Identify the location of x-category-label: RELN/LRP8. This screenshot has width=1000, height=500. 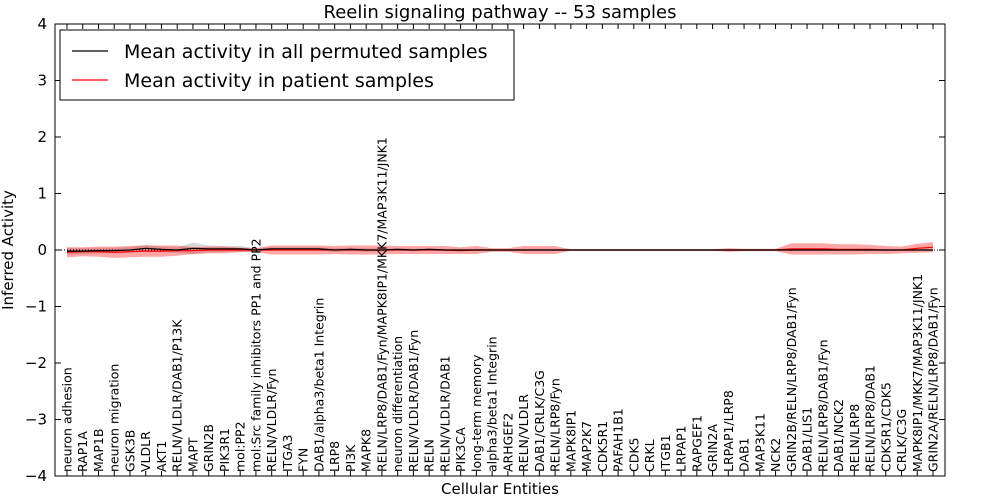
(854, 438).